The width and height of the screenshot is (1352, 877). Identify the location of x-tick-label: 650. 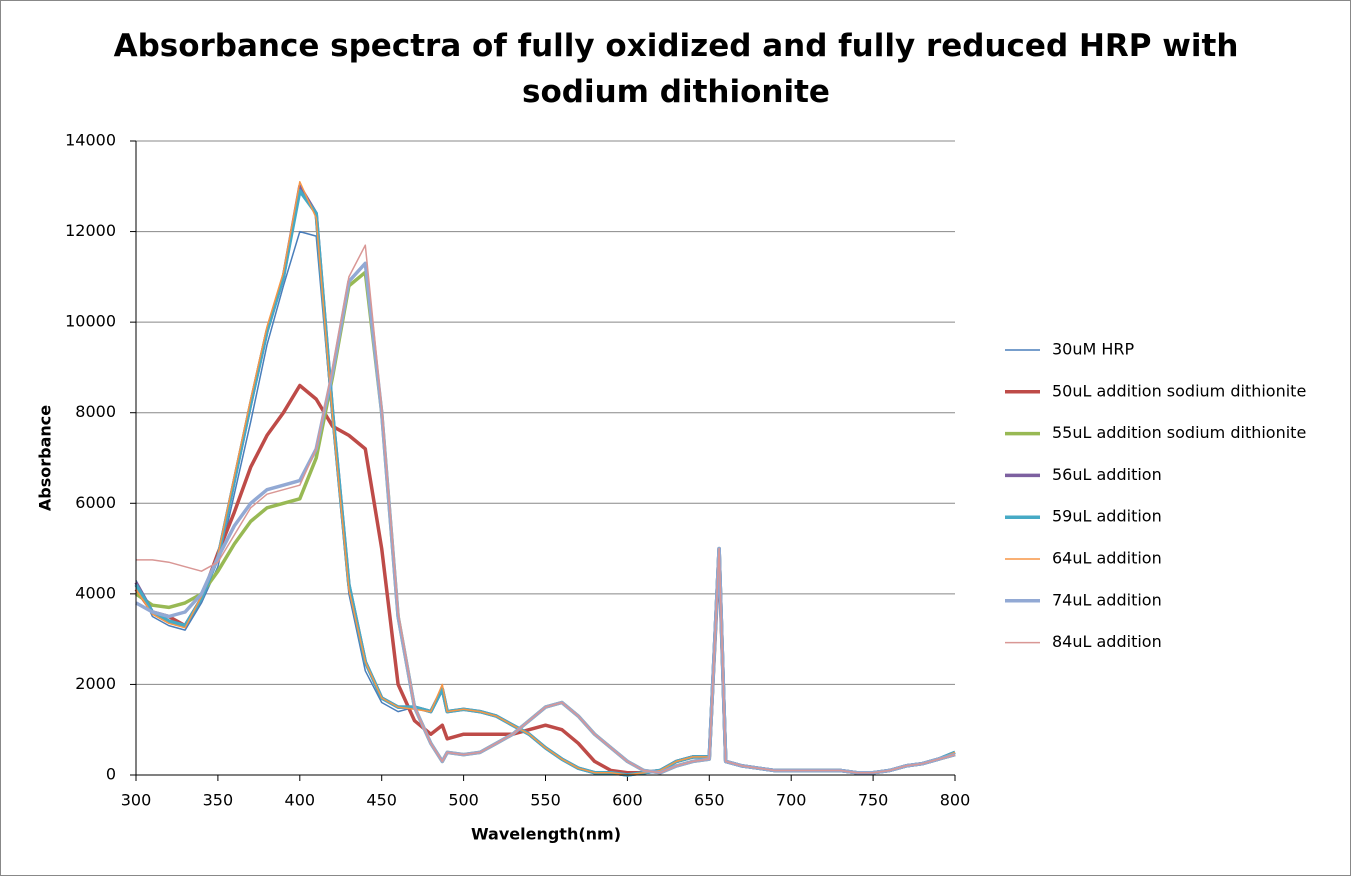
(709, 800).